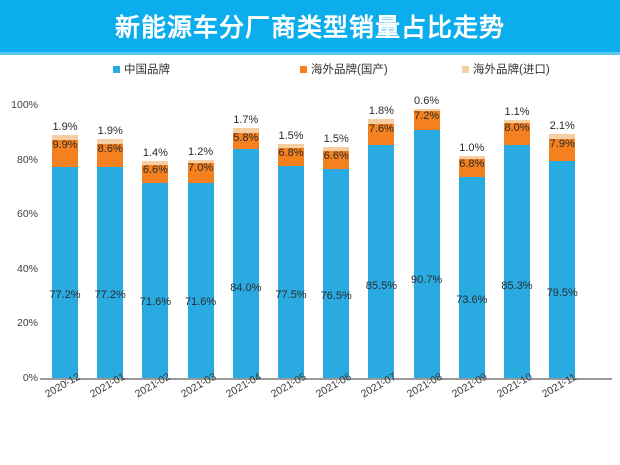 This screenshot has height=465, width=620. Describe the element at coordinates (381, 285) in the screenshot. I see `bar-label-china-brand: 85.5%` at that location.